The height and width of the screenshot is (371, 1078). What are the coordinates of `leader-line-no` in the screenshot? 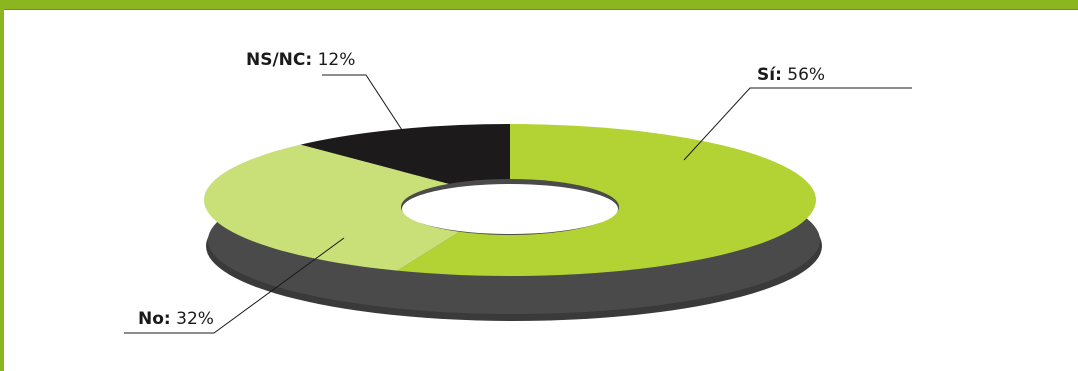 It's located at (234, 285).